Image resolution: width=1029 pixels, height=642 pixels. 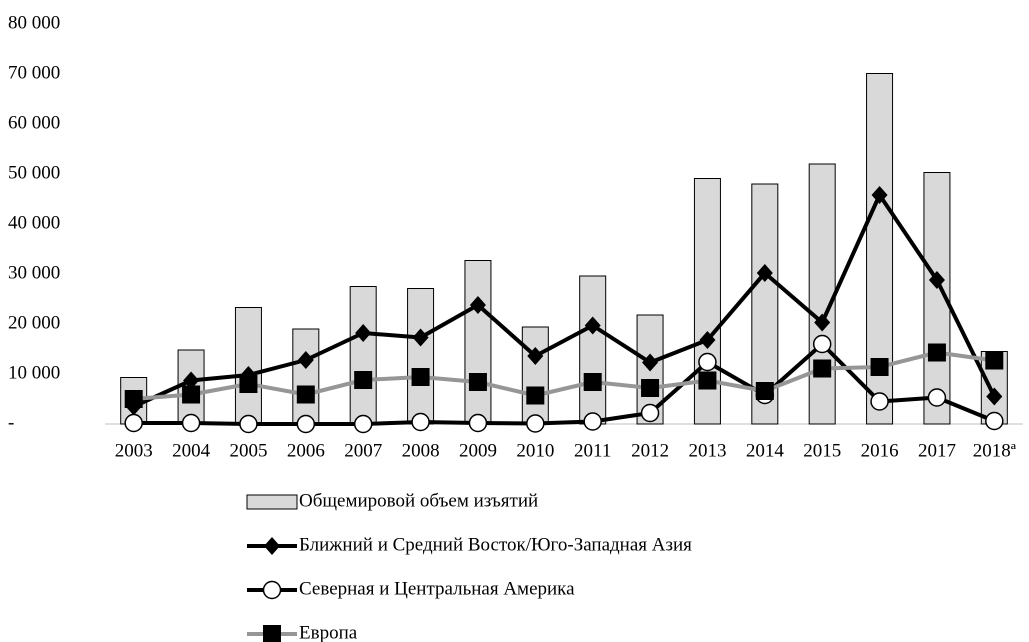 What do you see at coordinates (328, 632) in the screenshot?
I see `legend-label: Европа` at bounding box center [328, 632].